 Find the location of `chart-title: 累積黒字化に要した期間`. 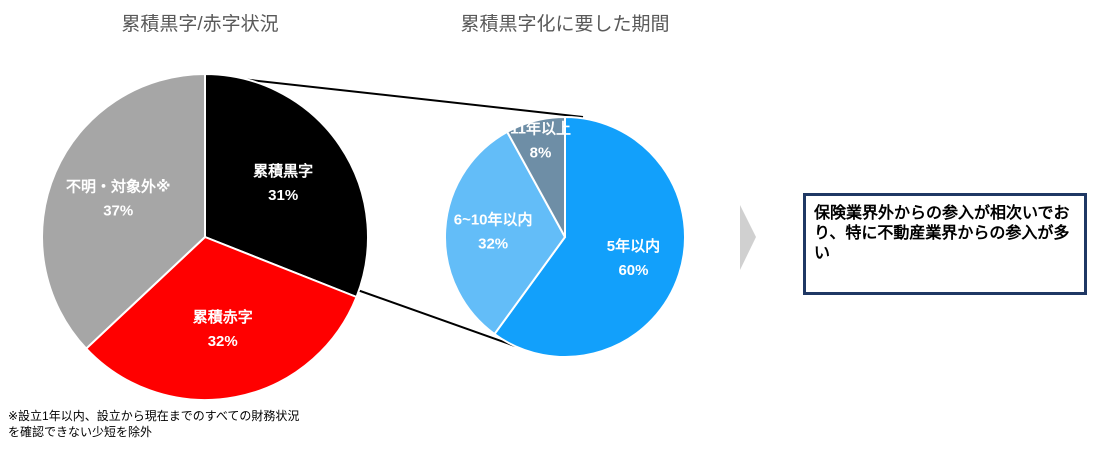

chart-title: 累積黒字化に要した期間 is located at coordinates (564, 24).